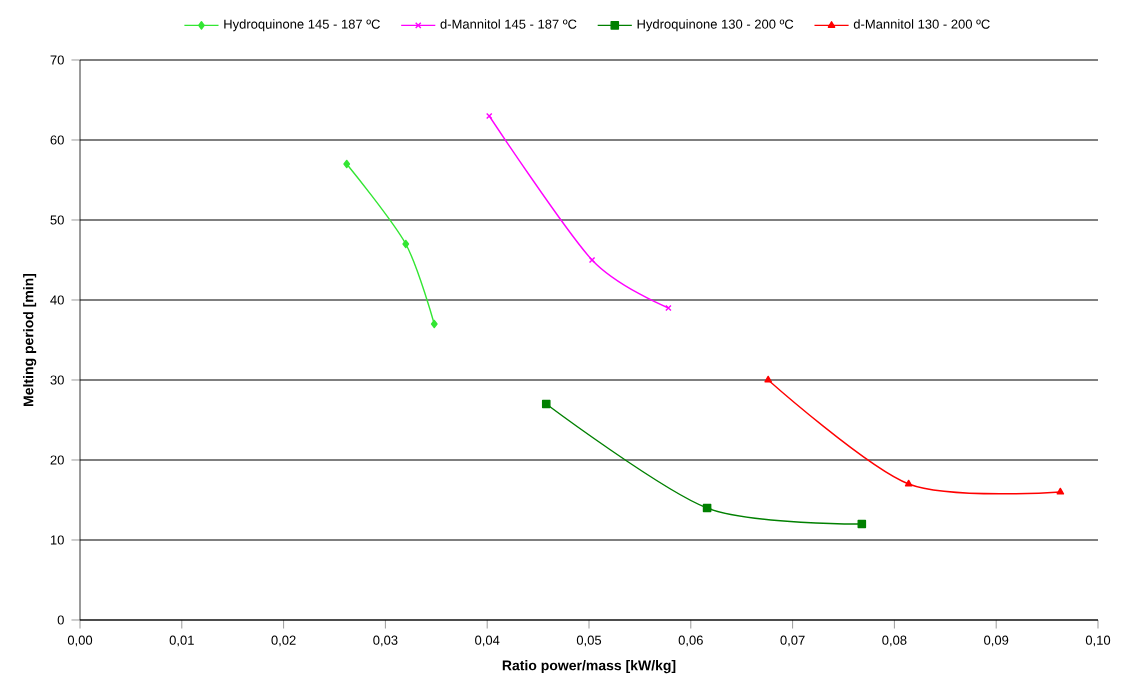 Image resolution: width=1126 pixels, height=700 pixels. Describe the element at coordinates (57, 540) in the screenshot. I see `y-tick-label: 10` at that location.